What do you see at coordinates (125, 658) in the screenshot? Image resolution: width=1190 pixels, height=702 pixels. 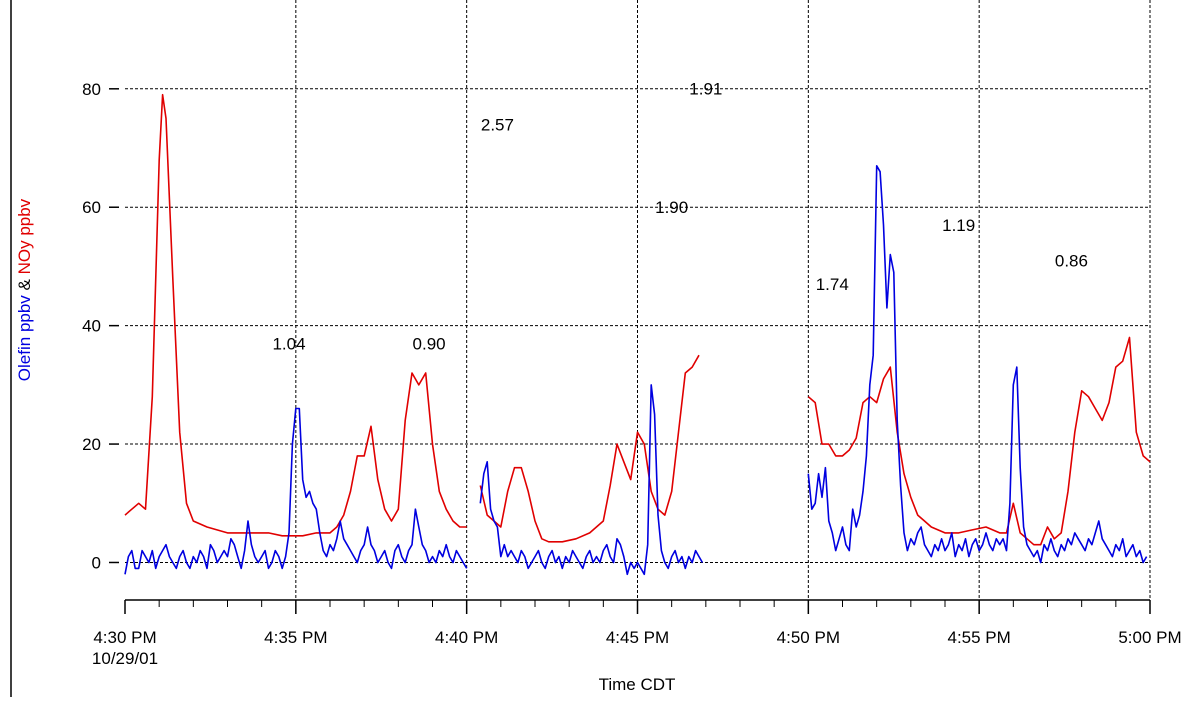 I see `x-tick-sublabel: 10/29/01` at bounding box center [125, 658].